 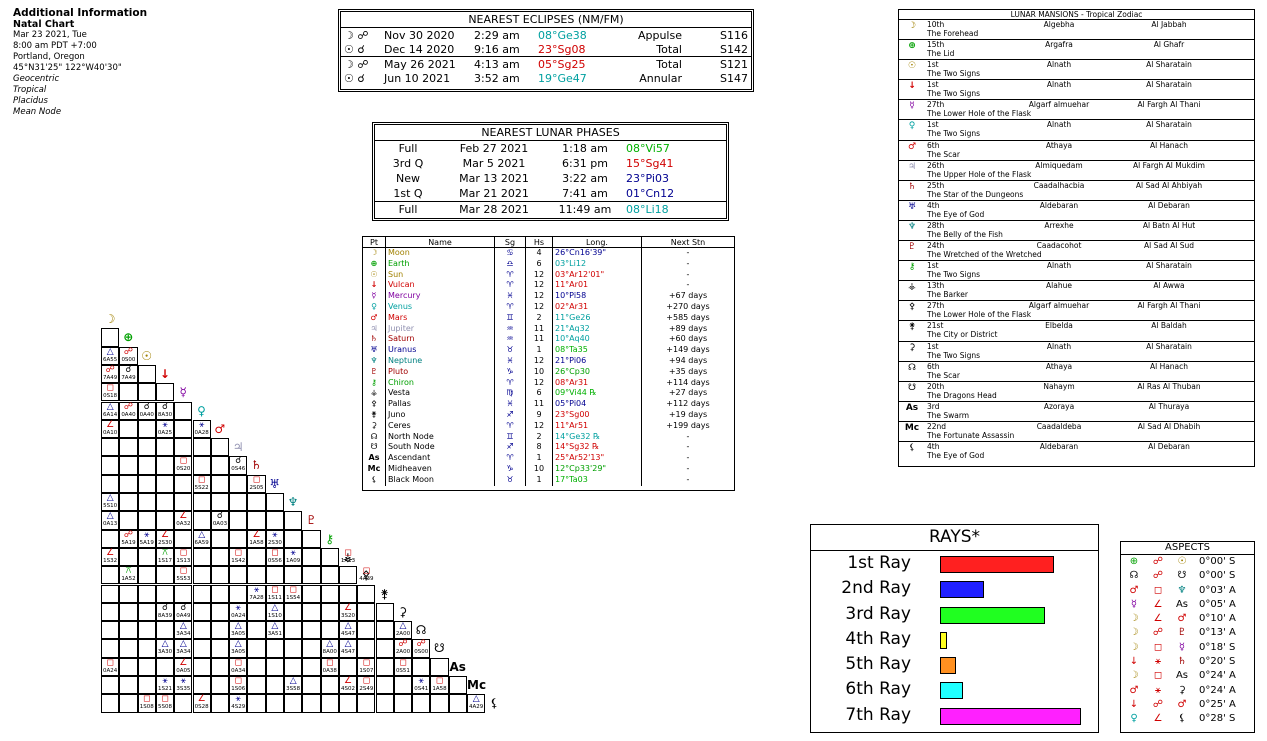 I want to click on aspect-grid-orb: 0A28, so click(x=201, y=432).